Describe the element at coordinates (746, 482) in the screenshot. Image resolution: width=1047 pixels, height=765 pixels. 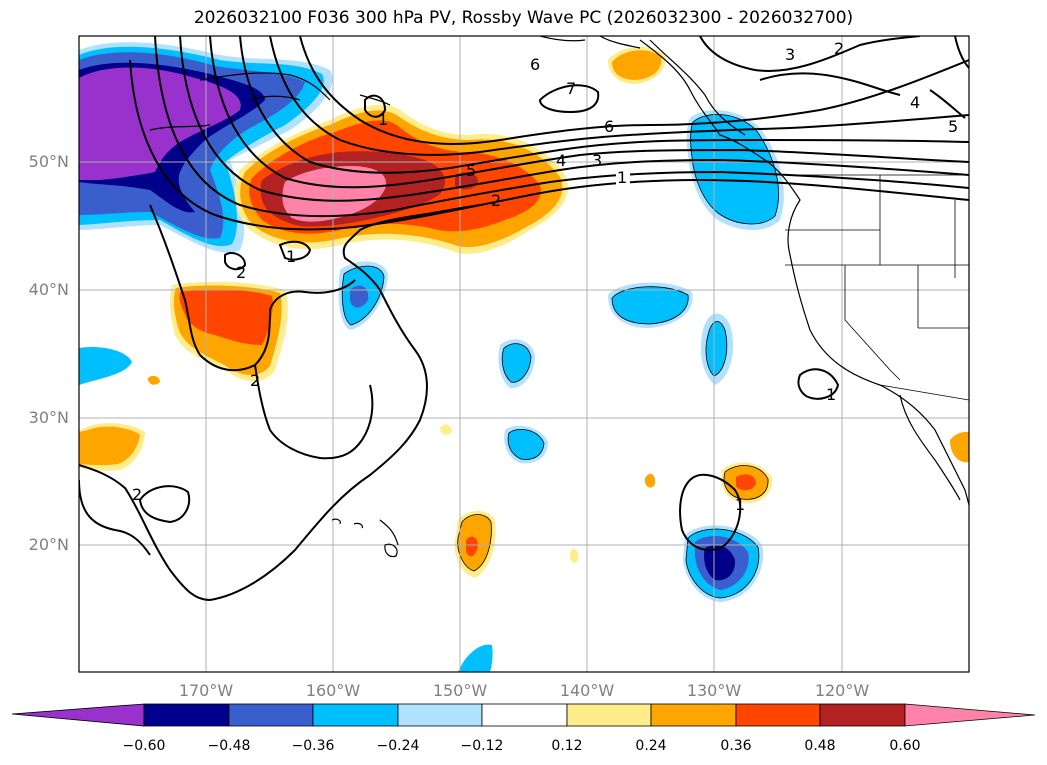
I see `positive-anomaly-east-red` at that location.